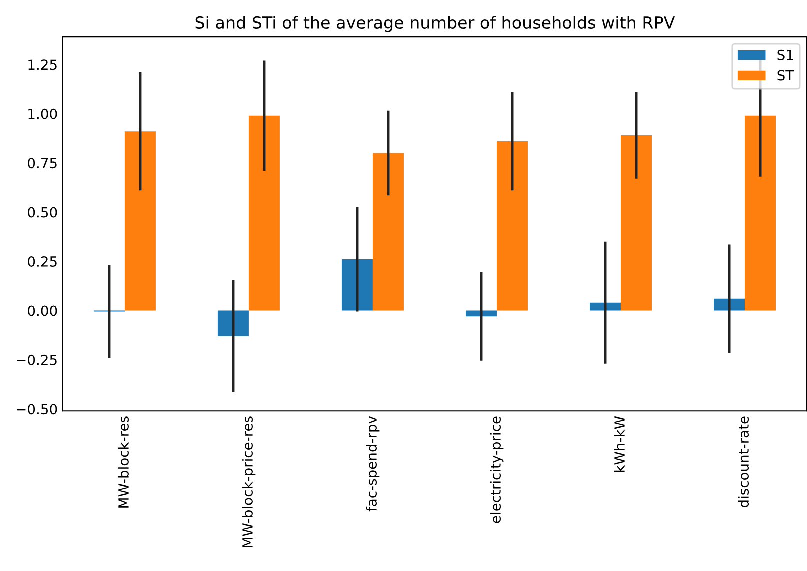 This screenshot has height=571, width=807. What do you see at coordinates (43, 114) in the screenshot?
I see `y-tick-label: 1.00` at bounding box center [43, 114].